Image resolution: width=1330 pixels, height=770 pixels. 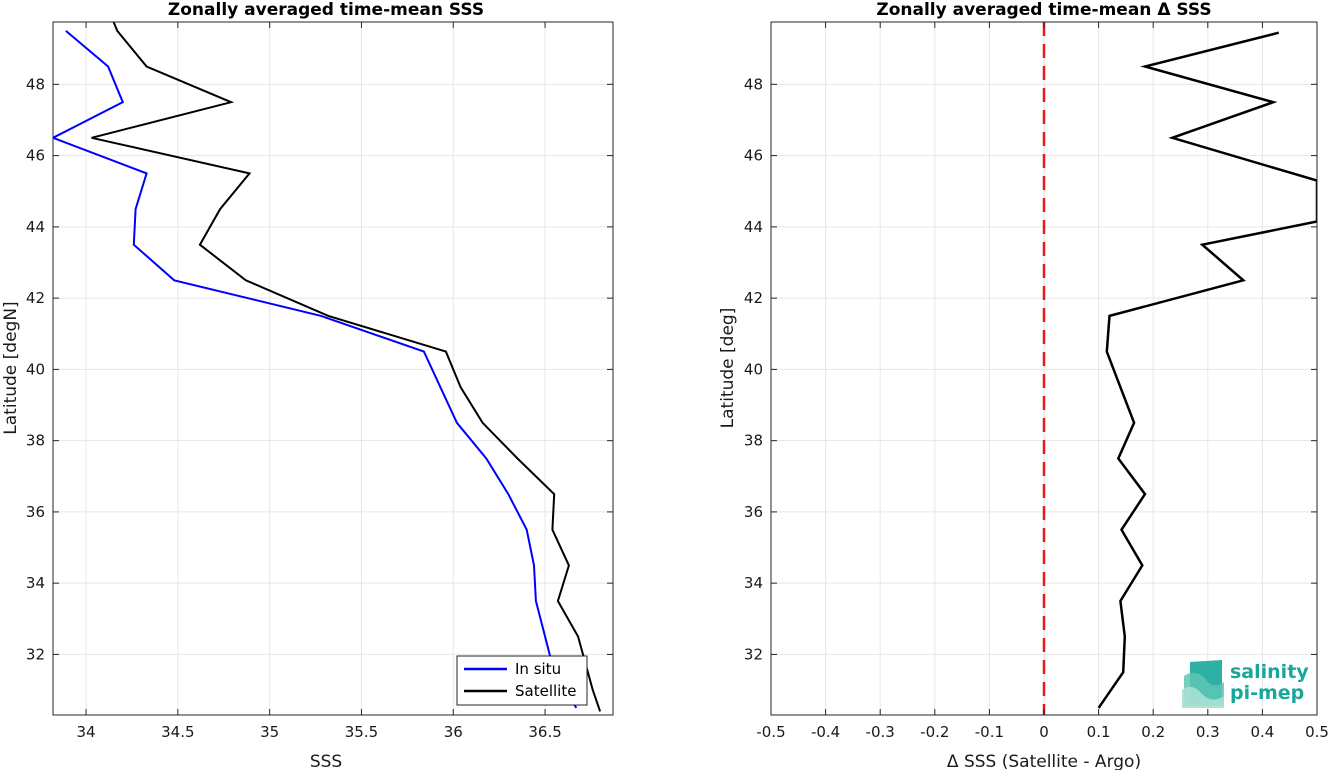 I want to click on left-y-axis-label: Latitude [degN], so click(x=11, y=367).